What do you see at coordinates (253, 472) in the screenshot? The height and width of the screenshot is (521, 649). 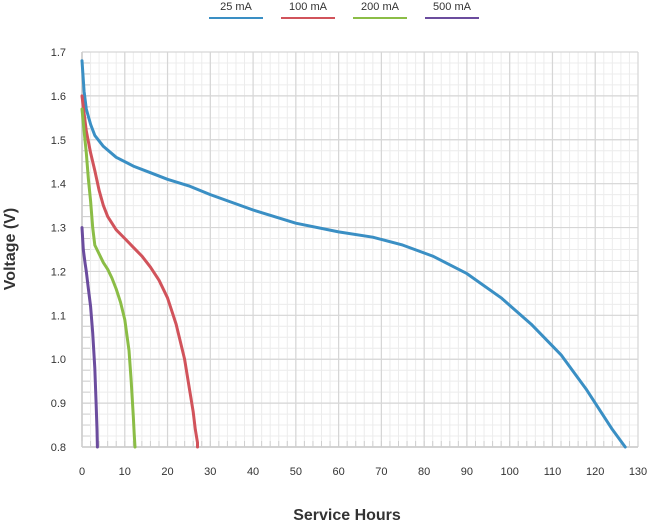 I see `x-tick-label: 40` at bounding box center [253, 472].